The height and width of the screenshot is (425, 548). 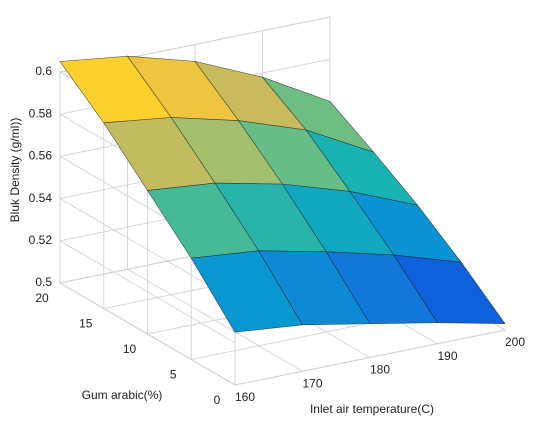 I want to click on y-tick-label: 15, so click(x=86, y=324).